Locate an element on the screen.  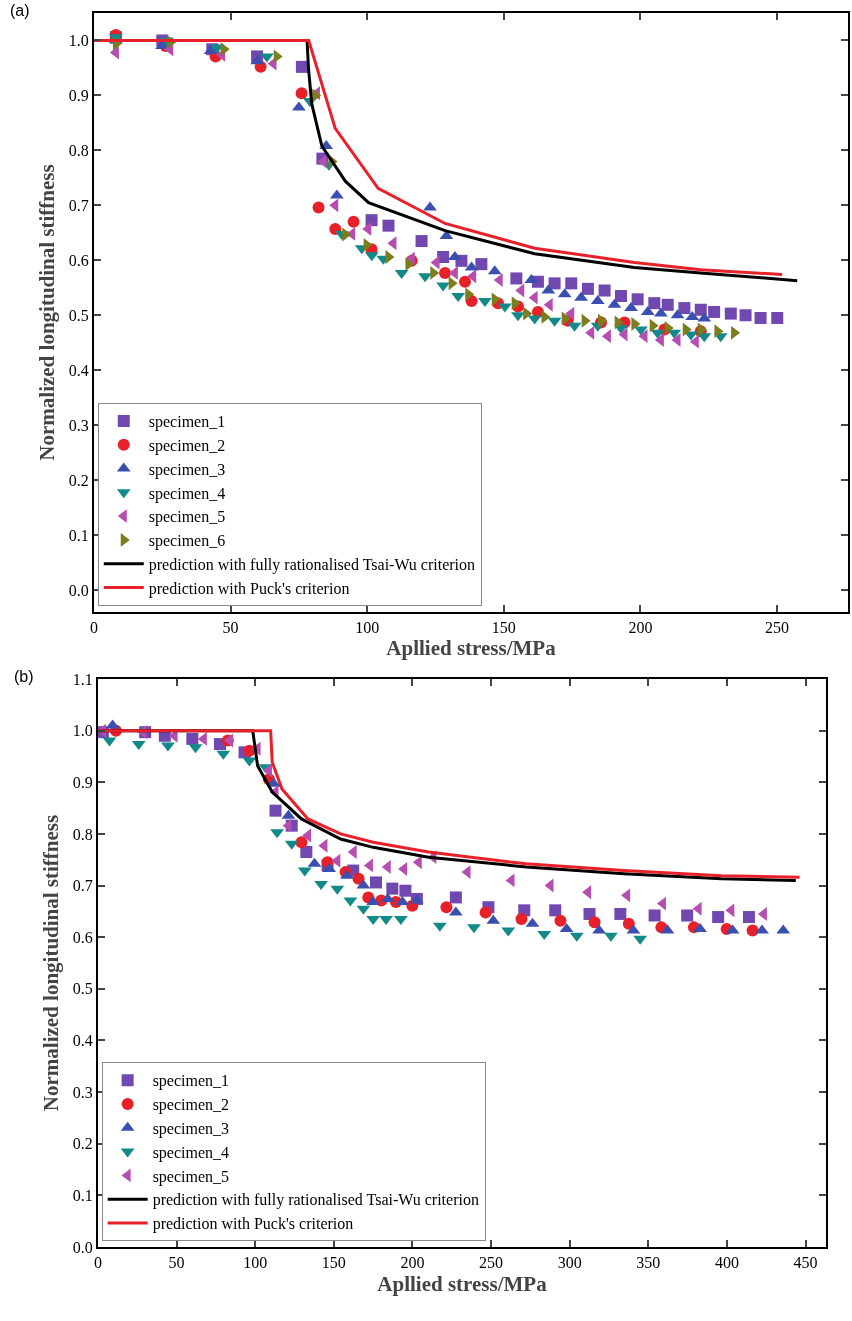
y-tick-label: 1.1 is located at coordinates (82, 679).